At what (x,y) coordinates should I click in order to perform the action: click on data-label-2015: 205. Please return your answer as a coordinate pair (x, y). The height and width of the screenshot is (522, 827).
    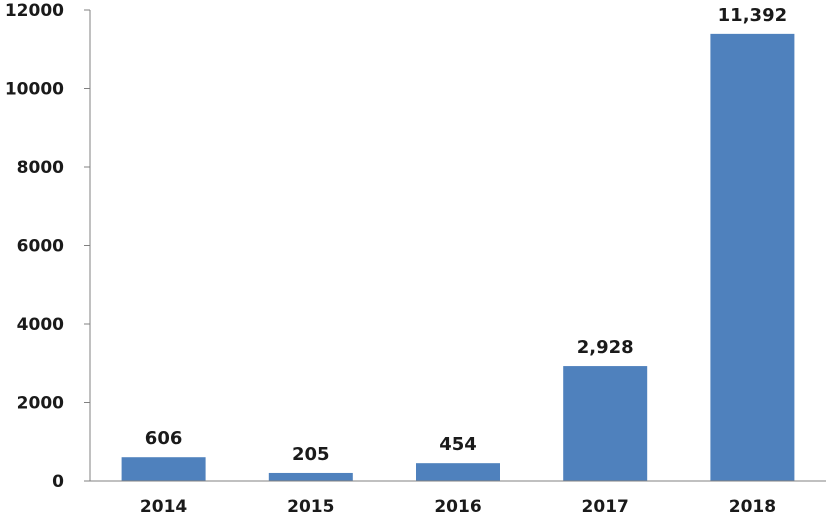
    Looking at the image, I should click on (311, 454).